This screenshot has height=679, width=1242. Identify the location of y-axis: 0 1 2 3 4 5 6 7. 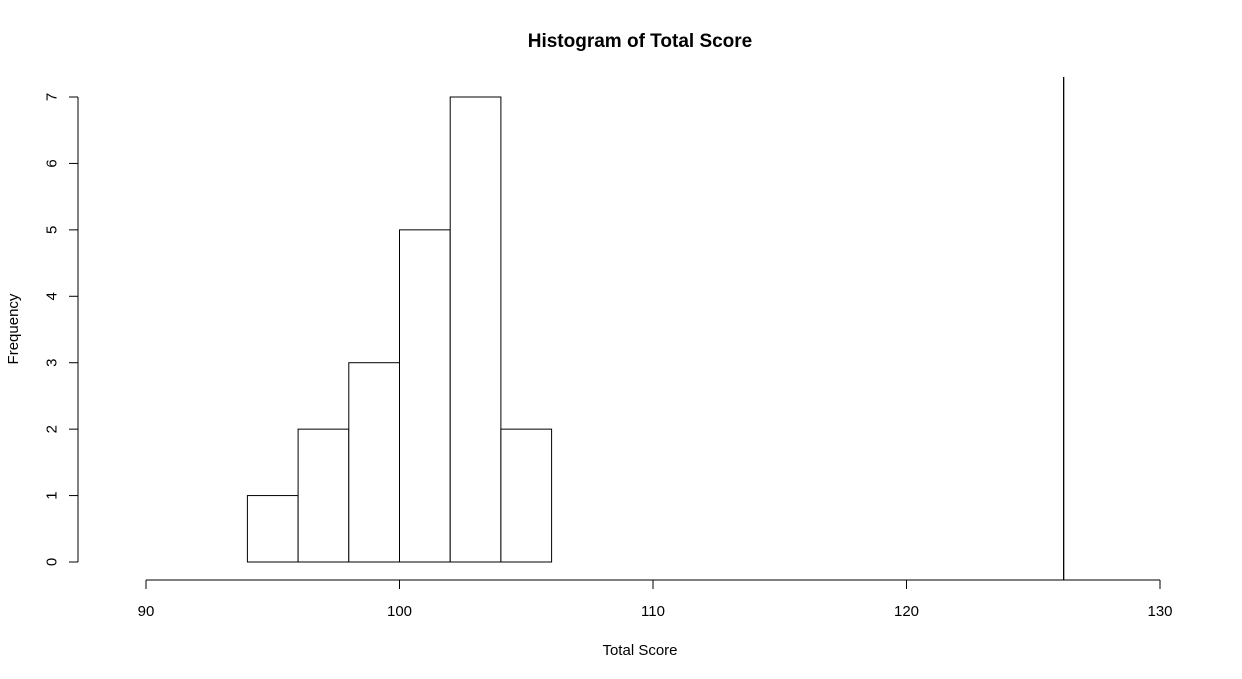
(61, 329).